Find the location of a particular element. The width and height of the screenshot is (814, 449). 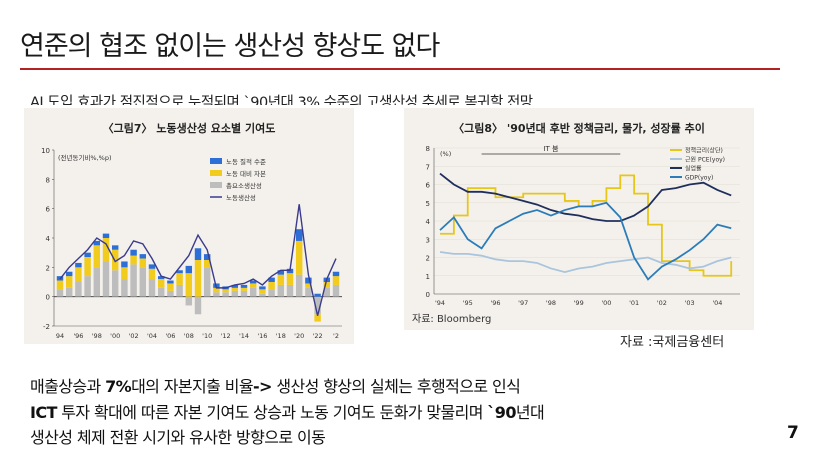

chart7-title: 〈그림7〉 노동생산성 요소별 기여도 is located at coordinates (189, 128).